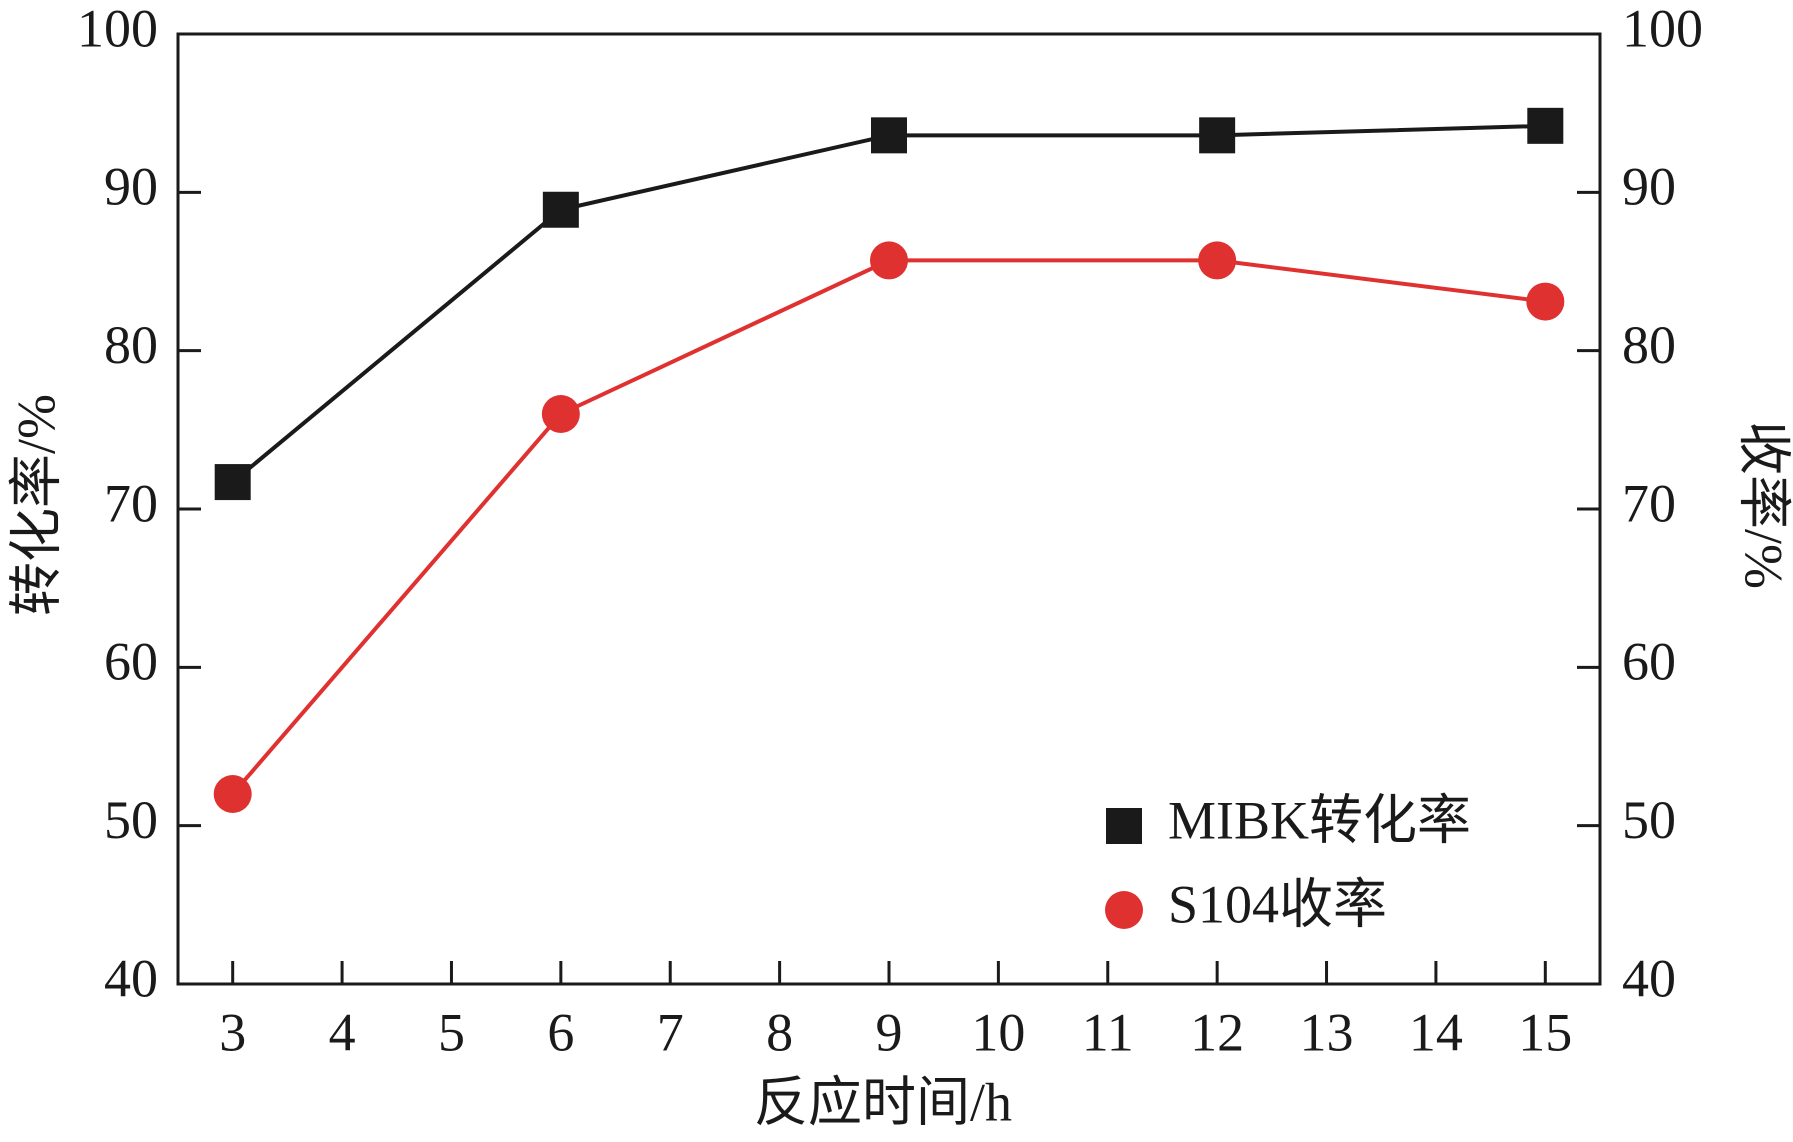 The height and width of the screenshot is (1142, 1793). Describe the element at coordinates (998, 1032) in the screenshot. I see `x-tick-label: 10` at that location.